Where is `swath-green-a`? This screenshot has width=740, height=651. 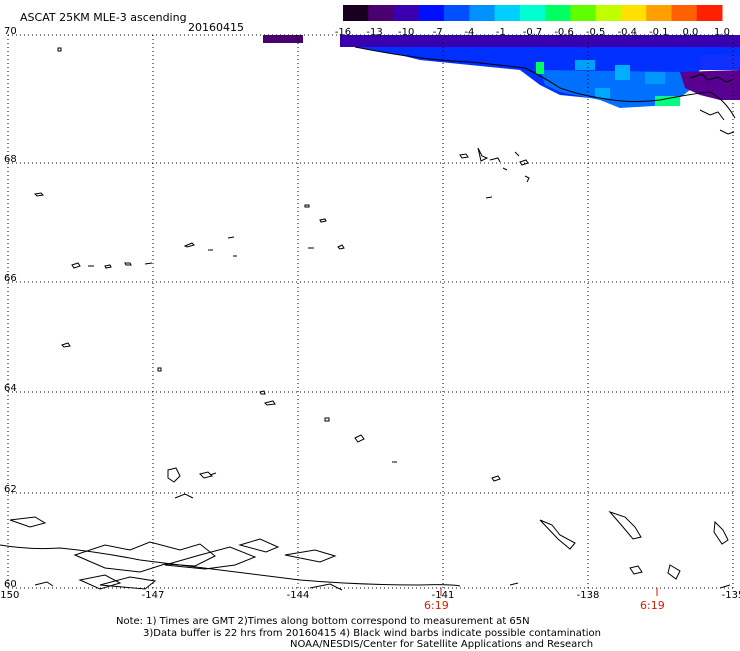 swath-green-a is located at coordinates (540, 68).